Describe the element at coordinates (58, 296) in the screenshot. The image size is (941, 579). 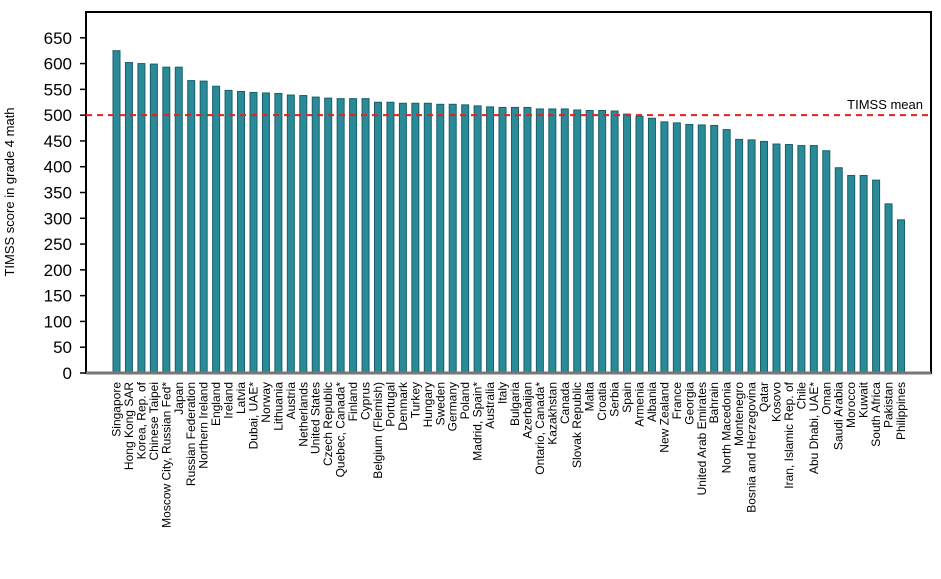
I see `y-tick-label: 150` at that location.